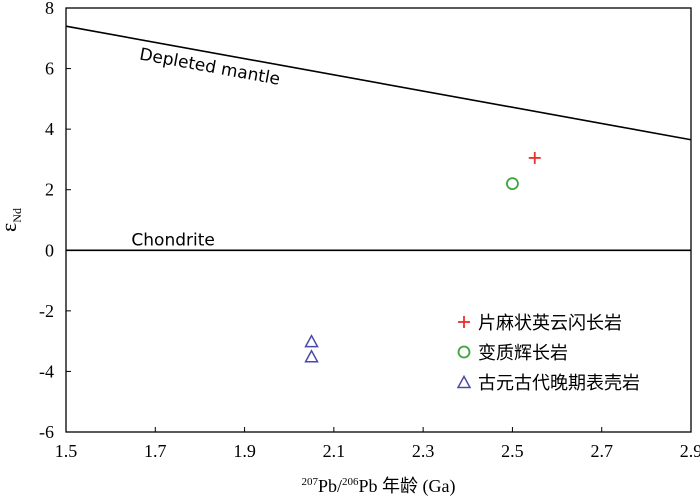  What do you see at coordinates (550, 323) in the screenshot?
I see `legend-label: 片麻状英云闪长岩` at bounding box center [550, 323].